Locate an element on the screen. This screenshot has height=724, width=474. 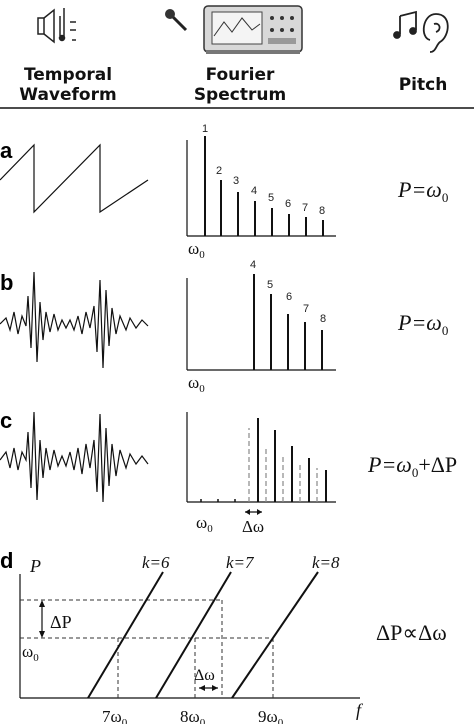
panel-b-num-8: 8 is located at coordinates (323, 319).